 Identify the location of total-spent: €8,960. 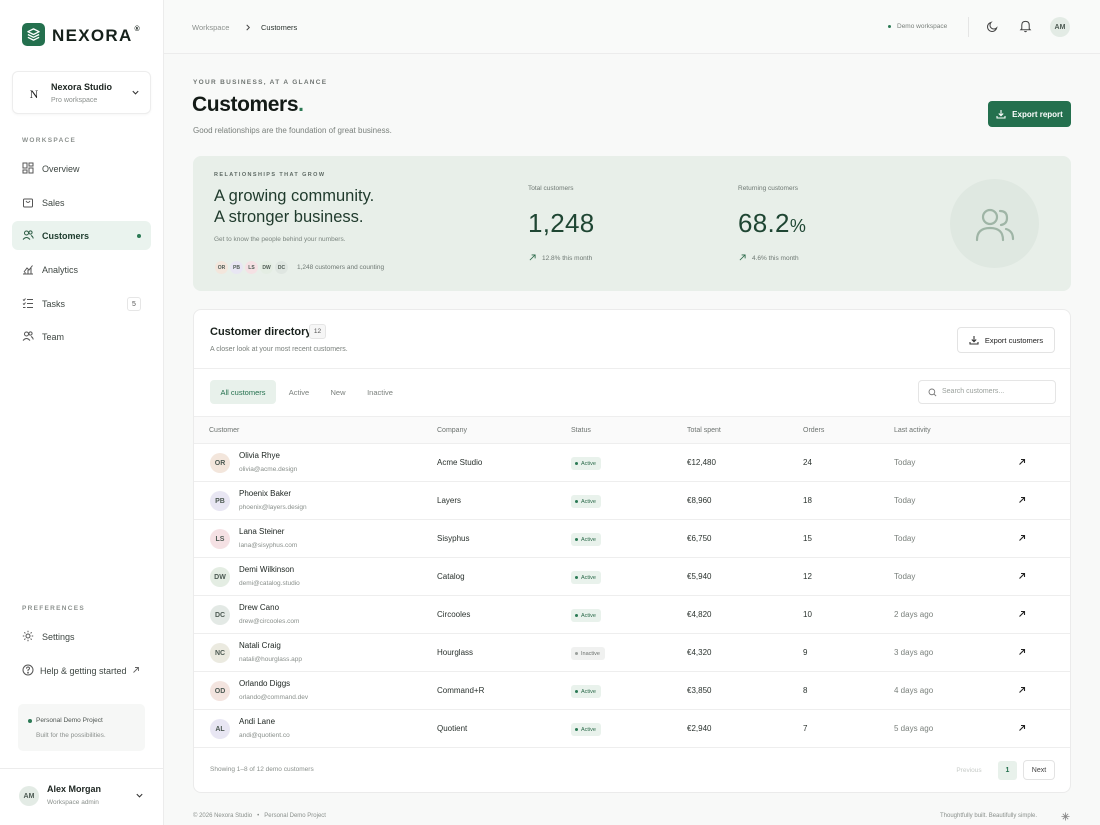
(699, 500).